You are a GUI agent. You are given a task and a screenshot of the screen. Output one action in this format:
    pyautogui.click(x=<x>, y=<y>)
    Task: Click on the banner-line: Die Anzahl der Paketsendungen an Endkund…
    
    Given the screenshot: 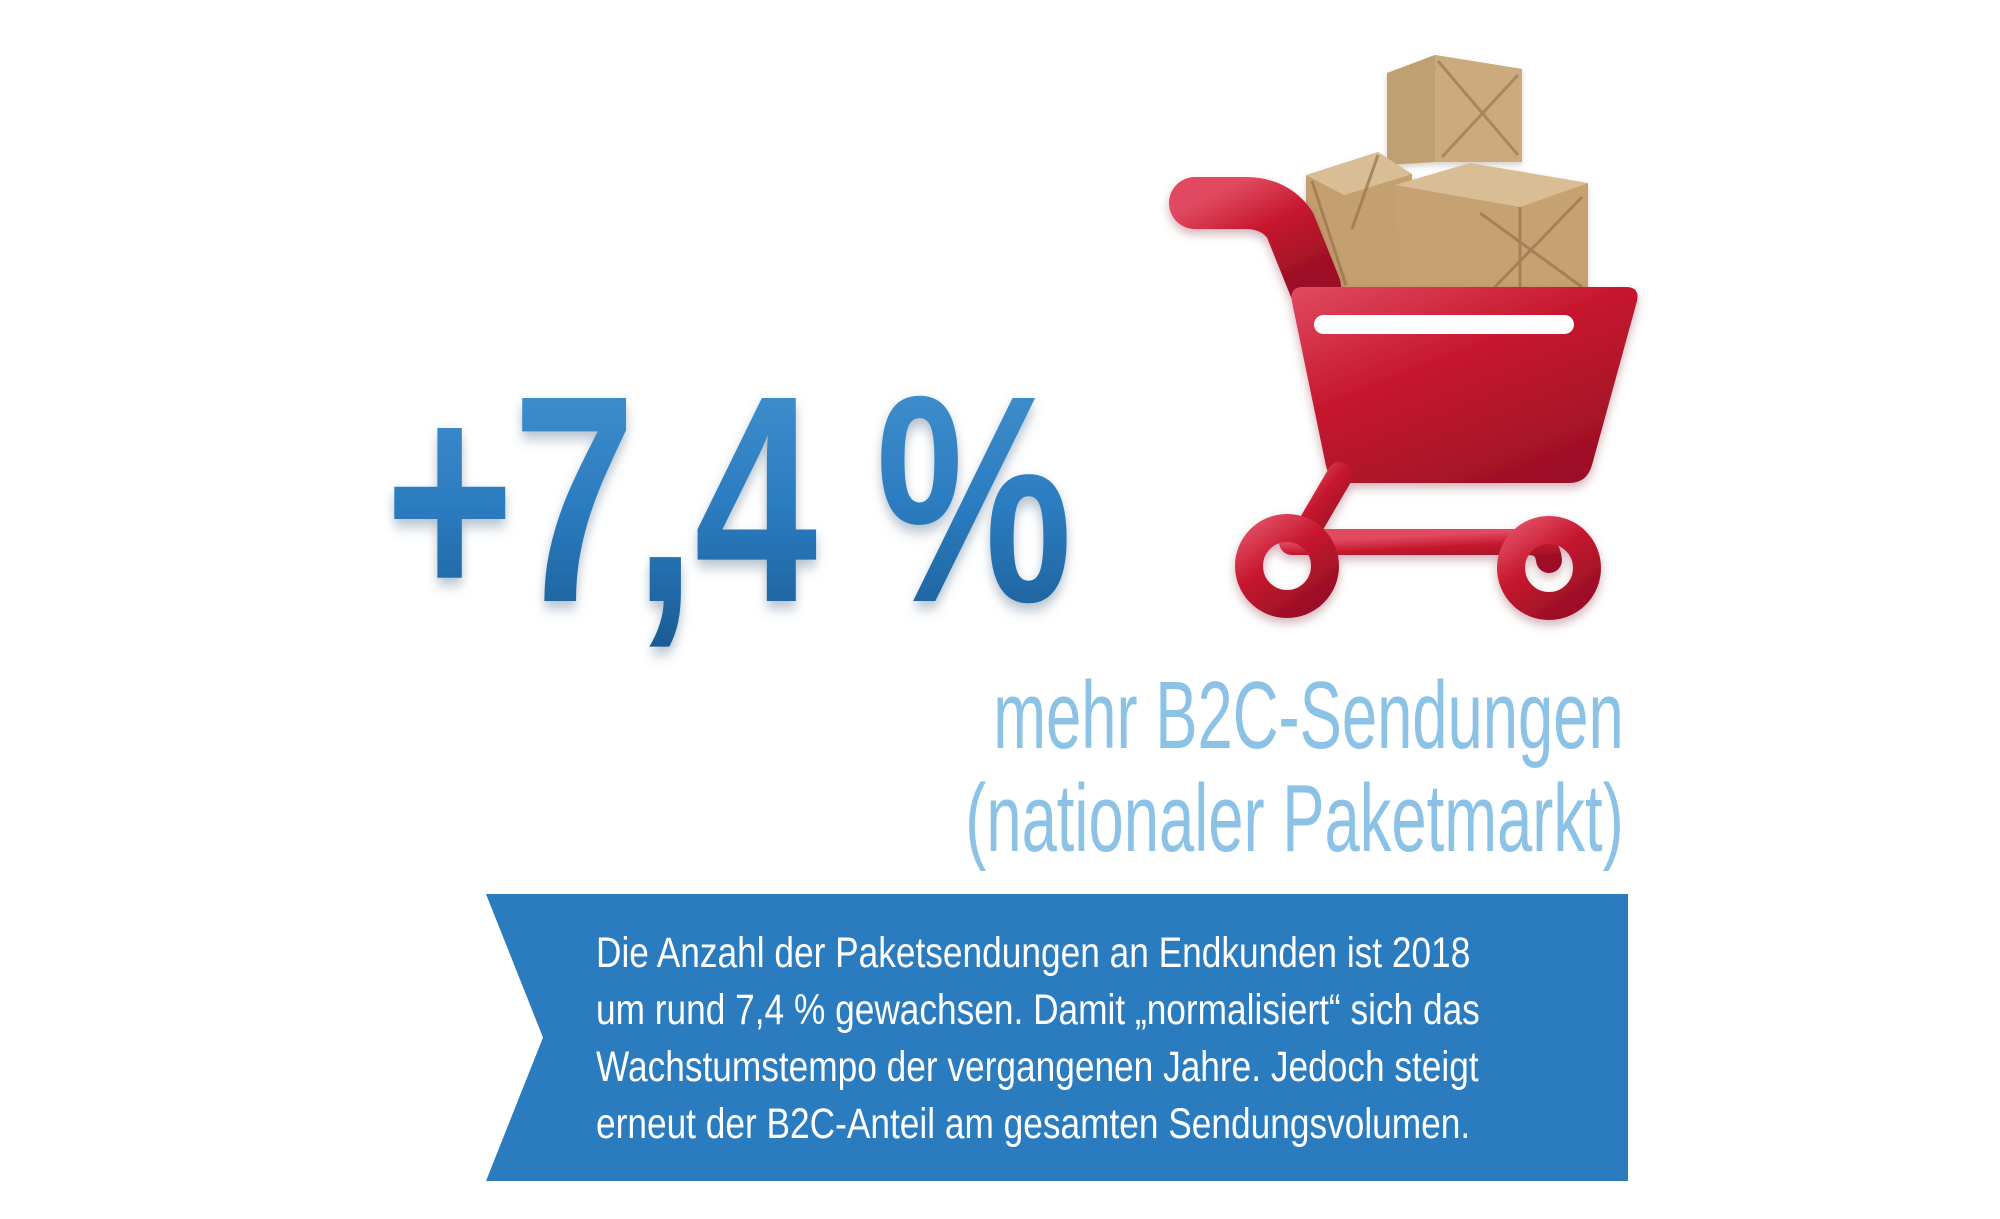 What is the action you would take?
    pyautogui.click(x=1033, y=953)
    